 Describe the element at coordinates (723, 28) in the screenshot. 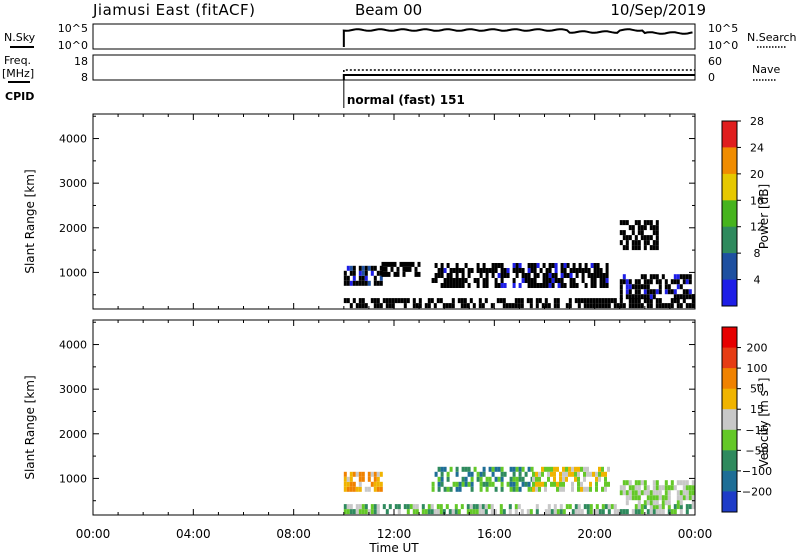

I see `nsky-right-tick-top: 10^5` at that location.